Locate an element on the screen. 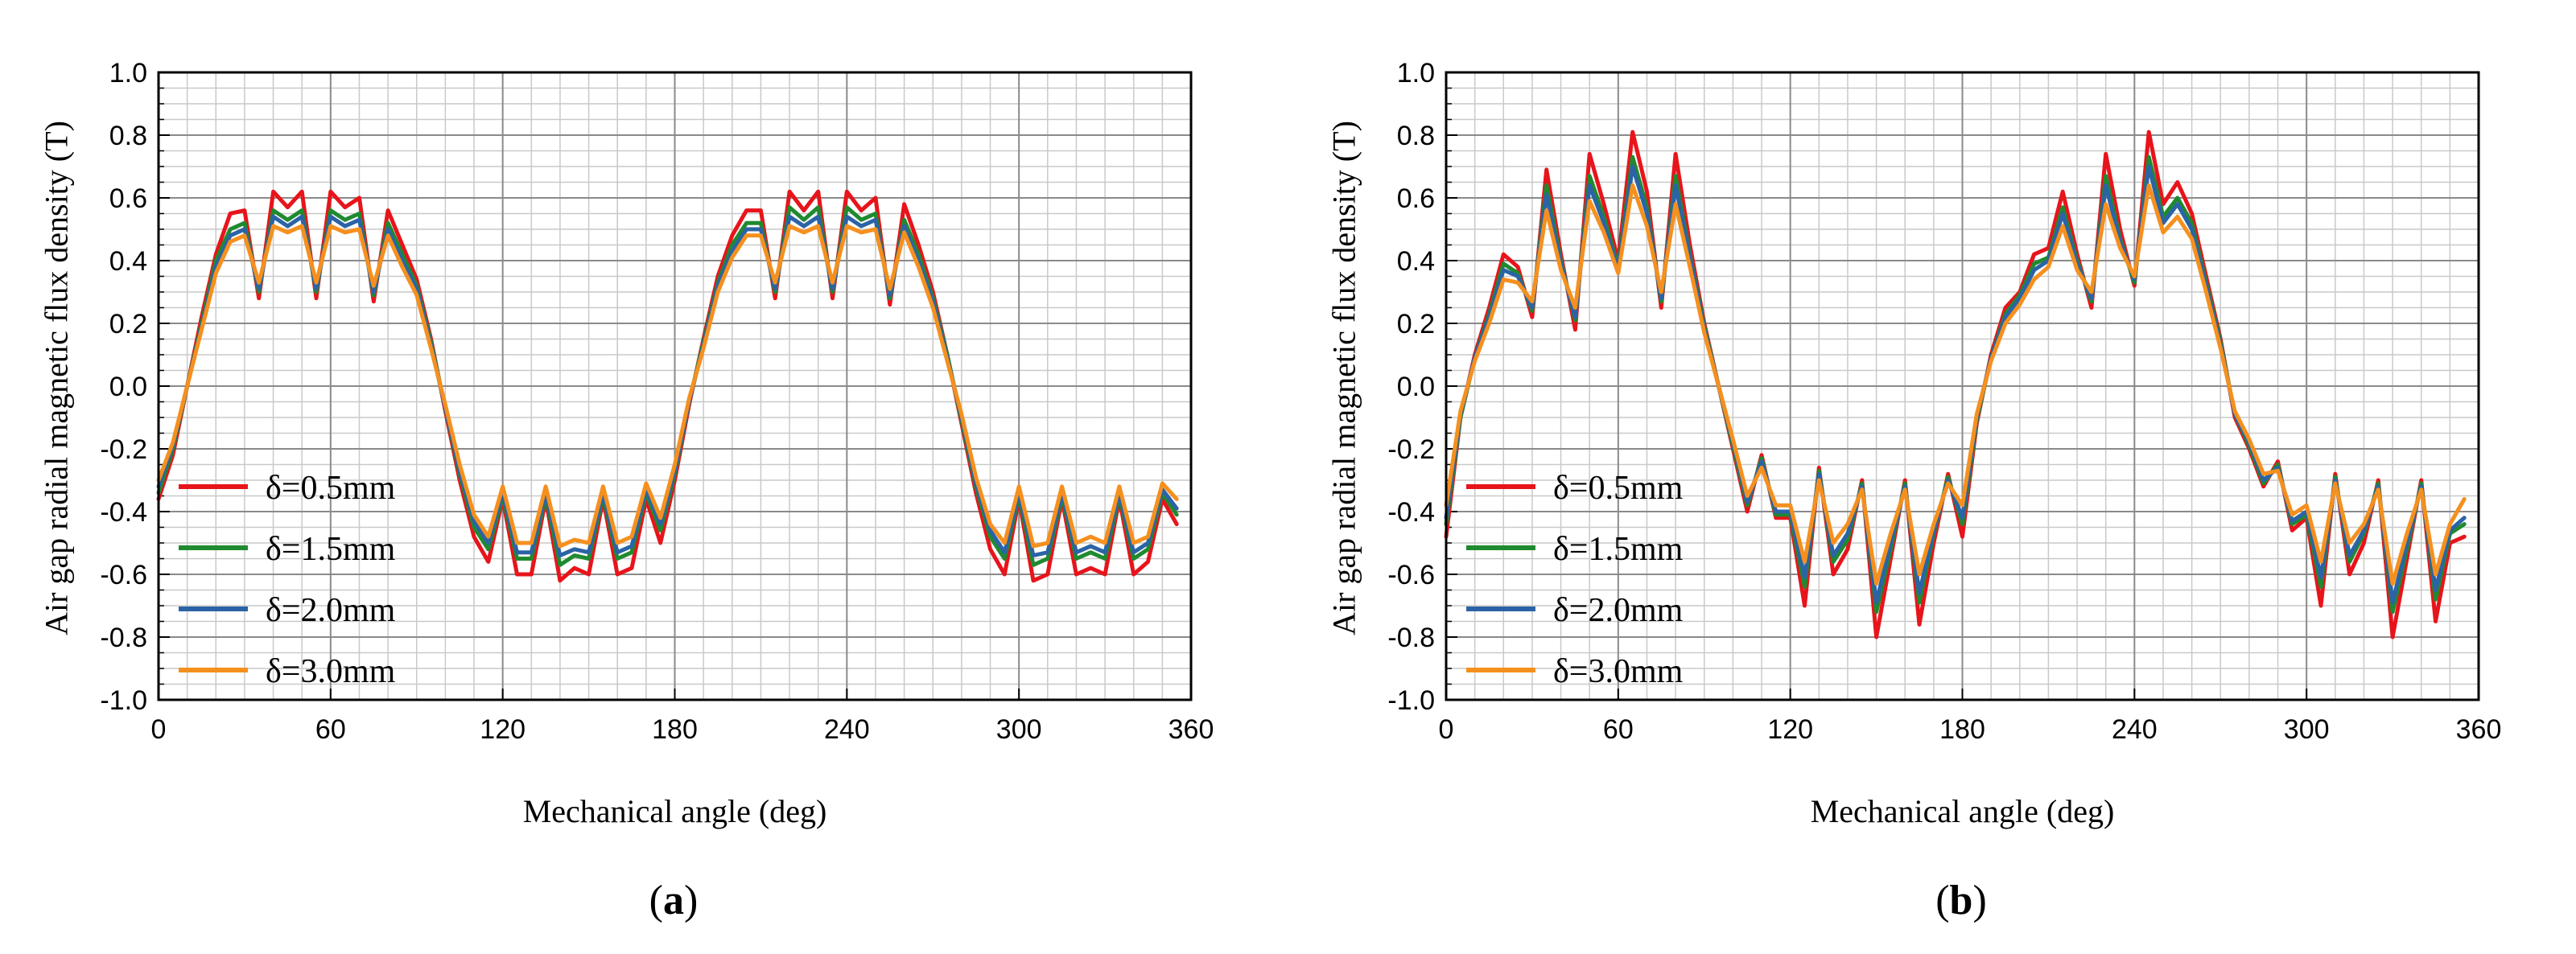 This screenshot has height=954, width=2576. panel-caption: (b) is located at coordinates (1961, 900).